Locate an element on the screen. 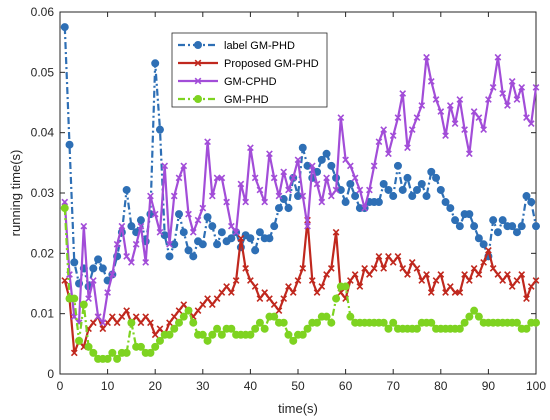 The width and height of the screenshot is (550, 420). legend-label: label GM-PHD is located at coordinates (259, 46).